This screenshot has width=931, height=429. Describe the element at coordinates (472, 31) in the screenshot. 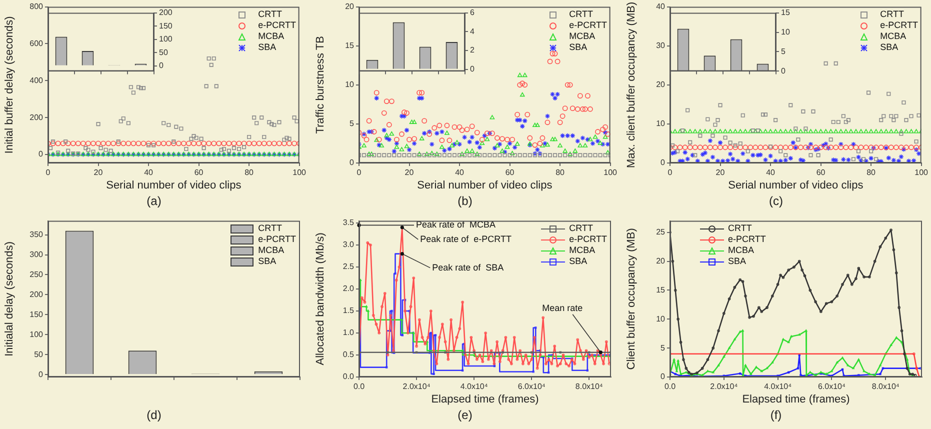

I see `y-tick-label: 4` at that location.